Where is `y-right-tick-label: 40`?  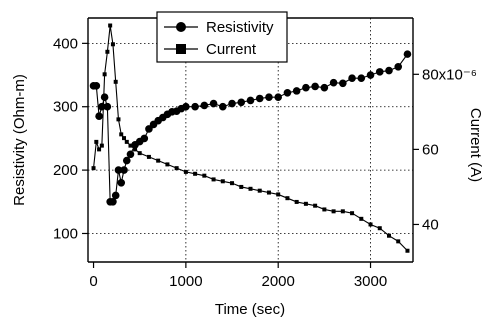
y-right-tick-label: 40 is located at coordinates (430, 224).